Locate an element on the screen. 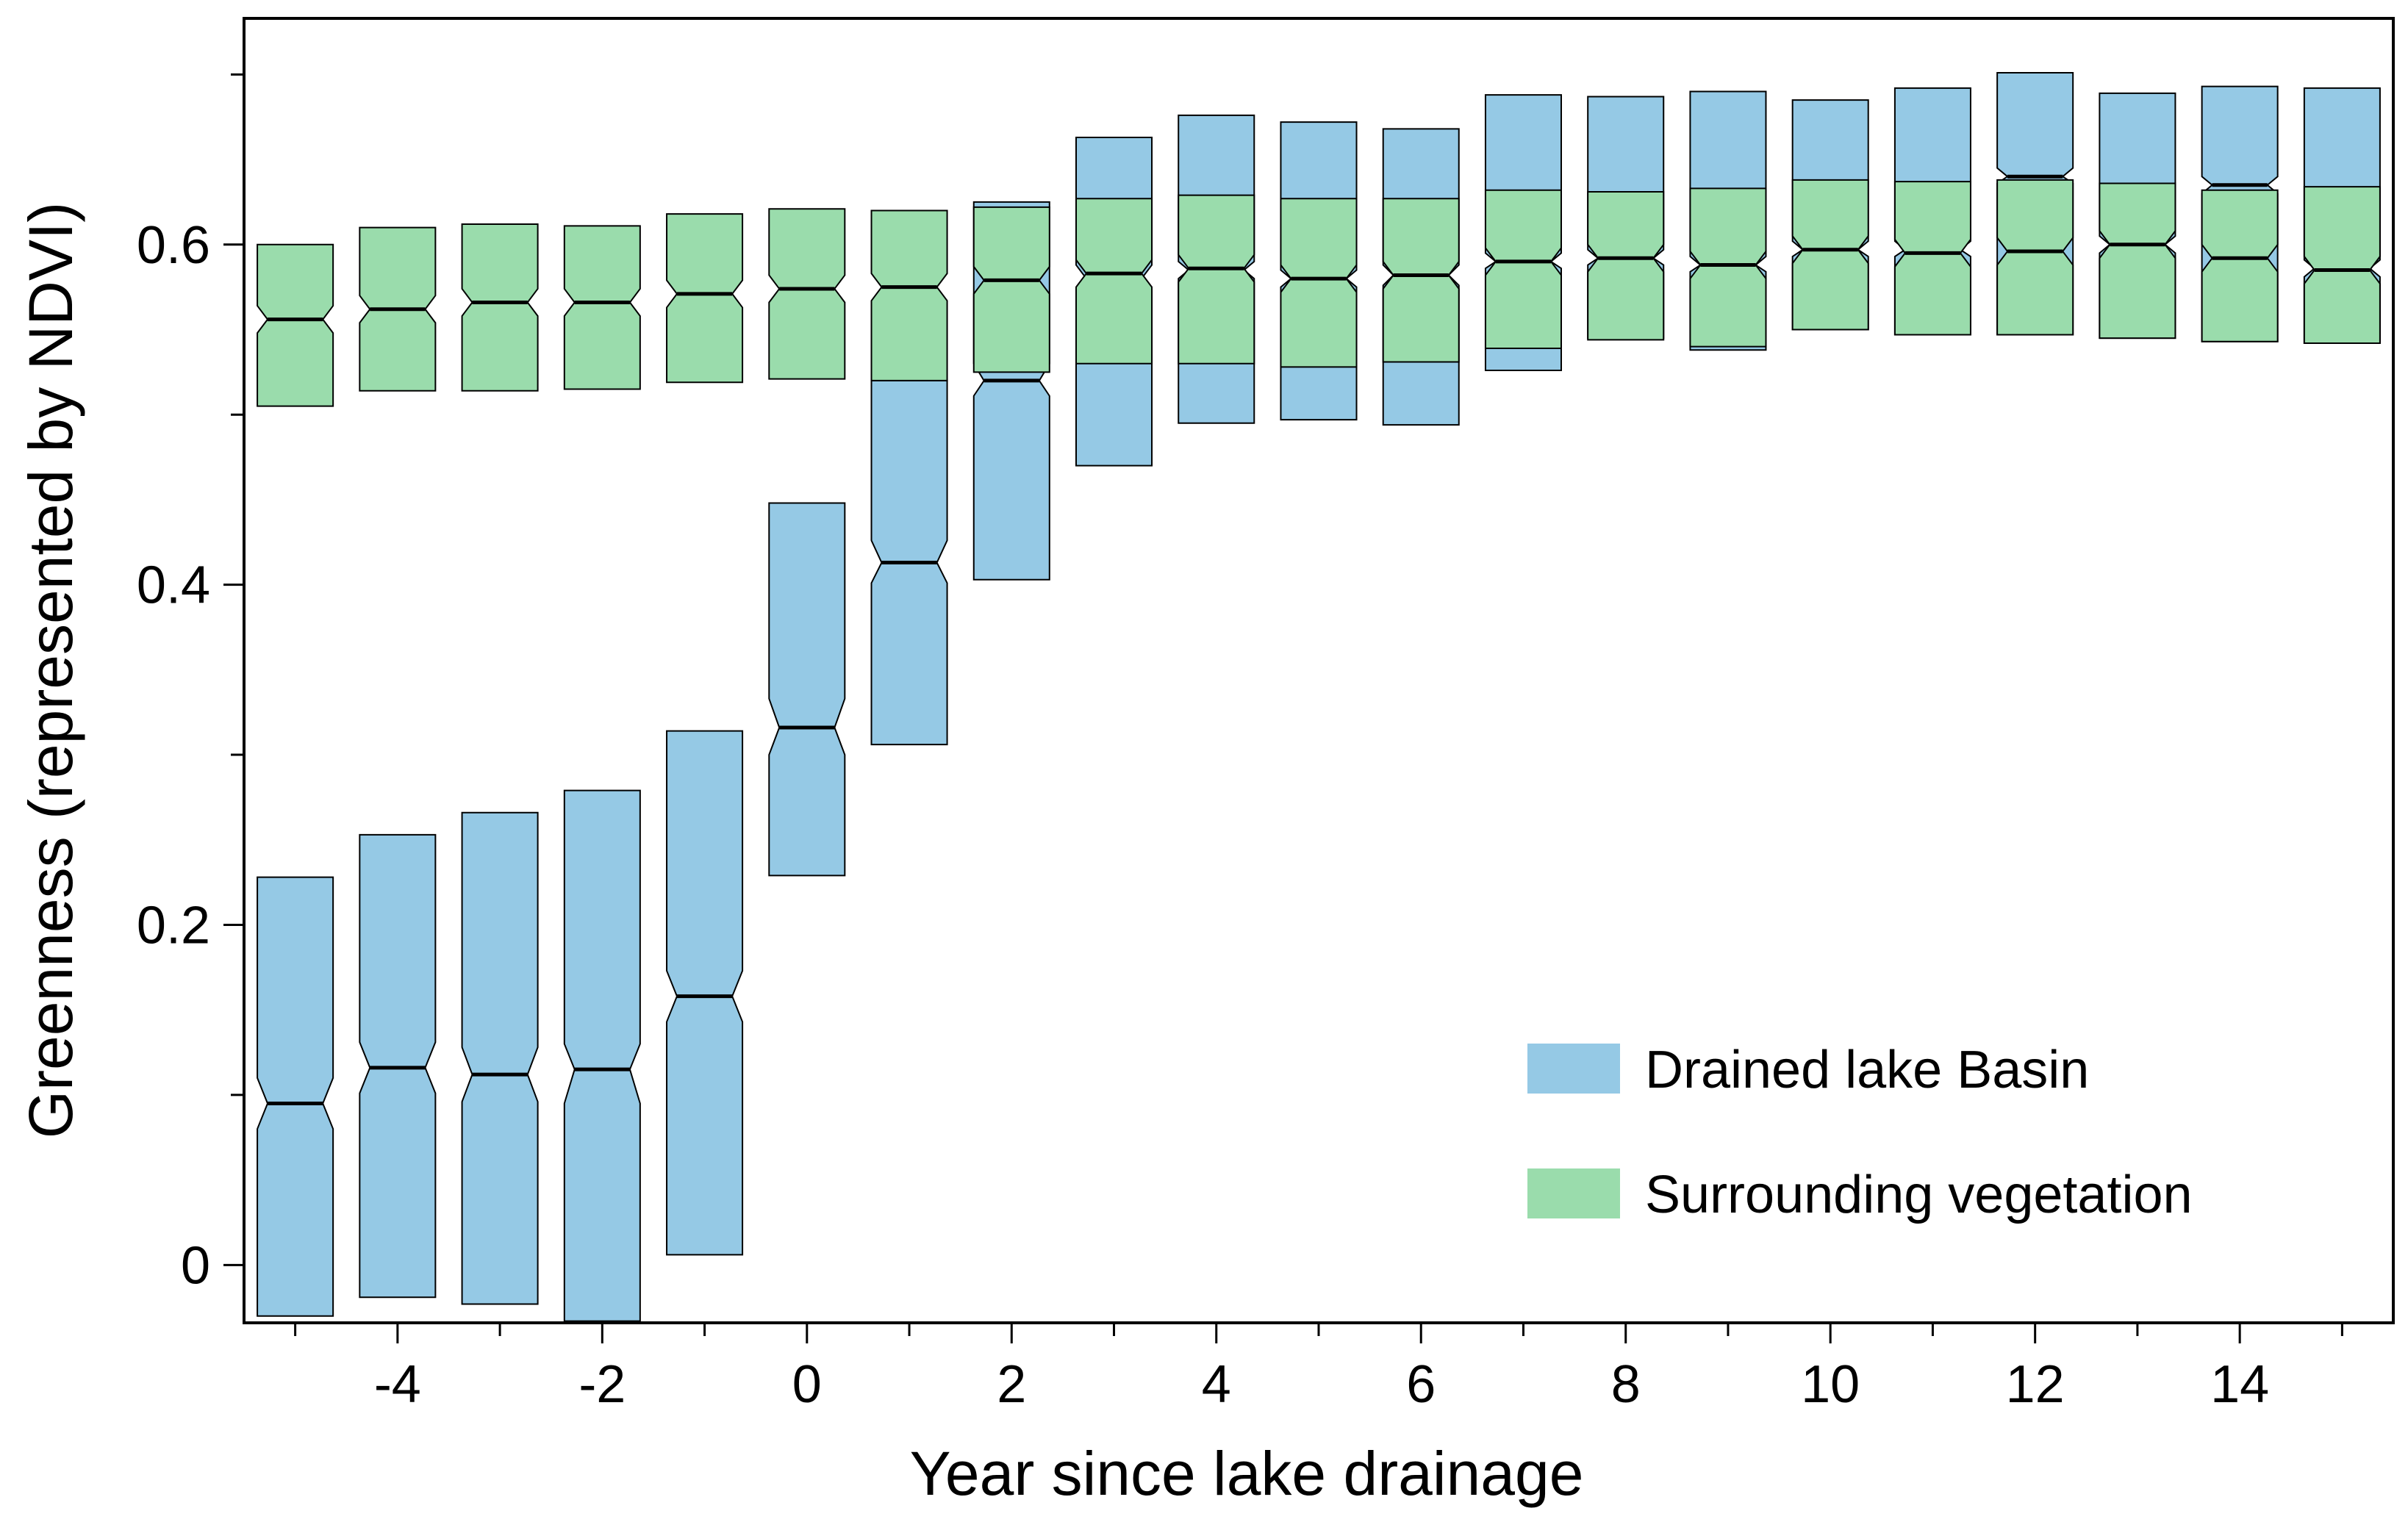  x-tick-label-8: 8 is located at coordinates (1626, 1384).